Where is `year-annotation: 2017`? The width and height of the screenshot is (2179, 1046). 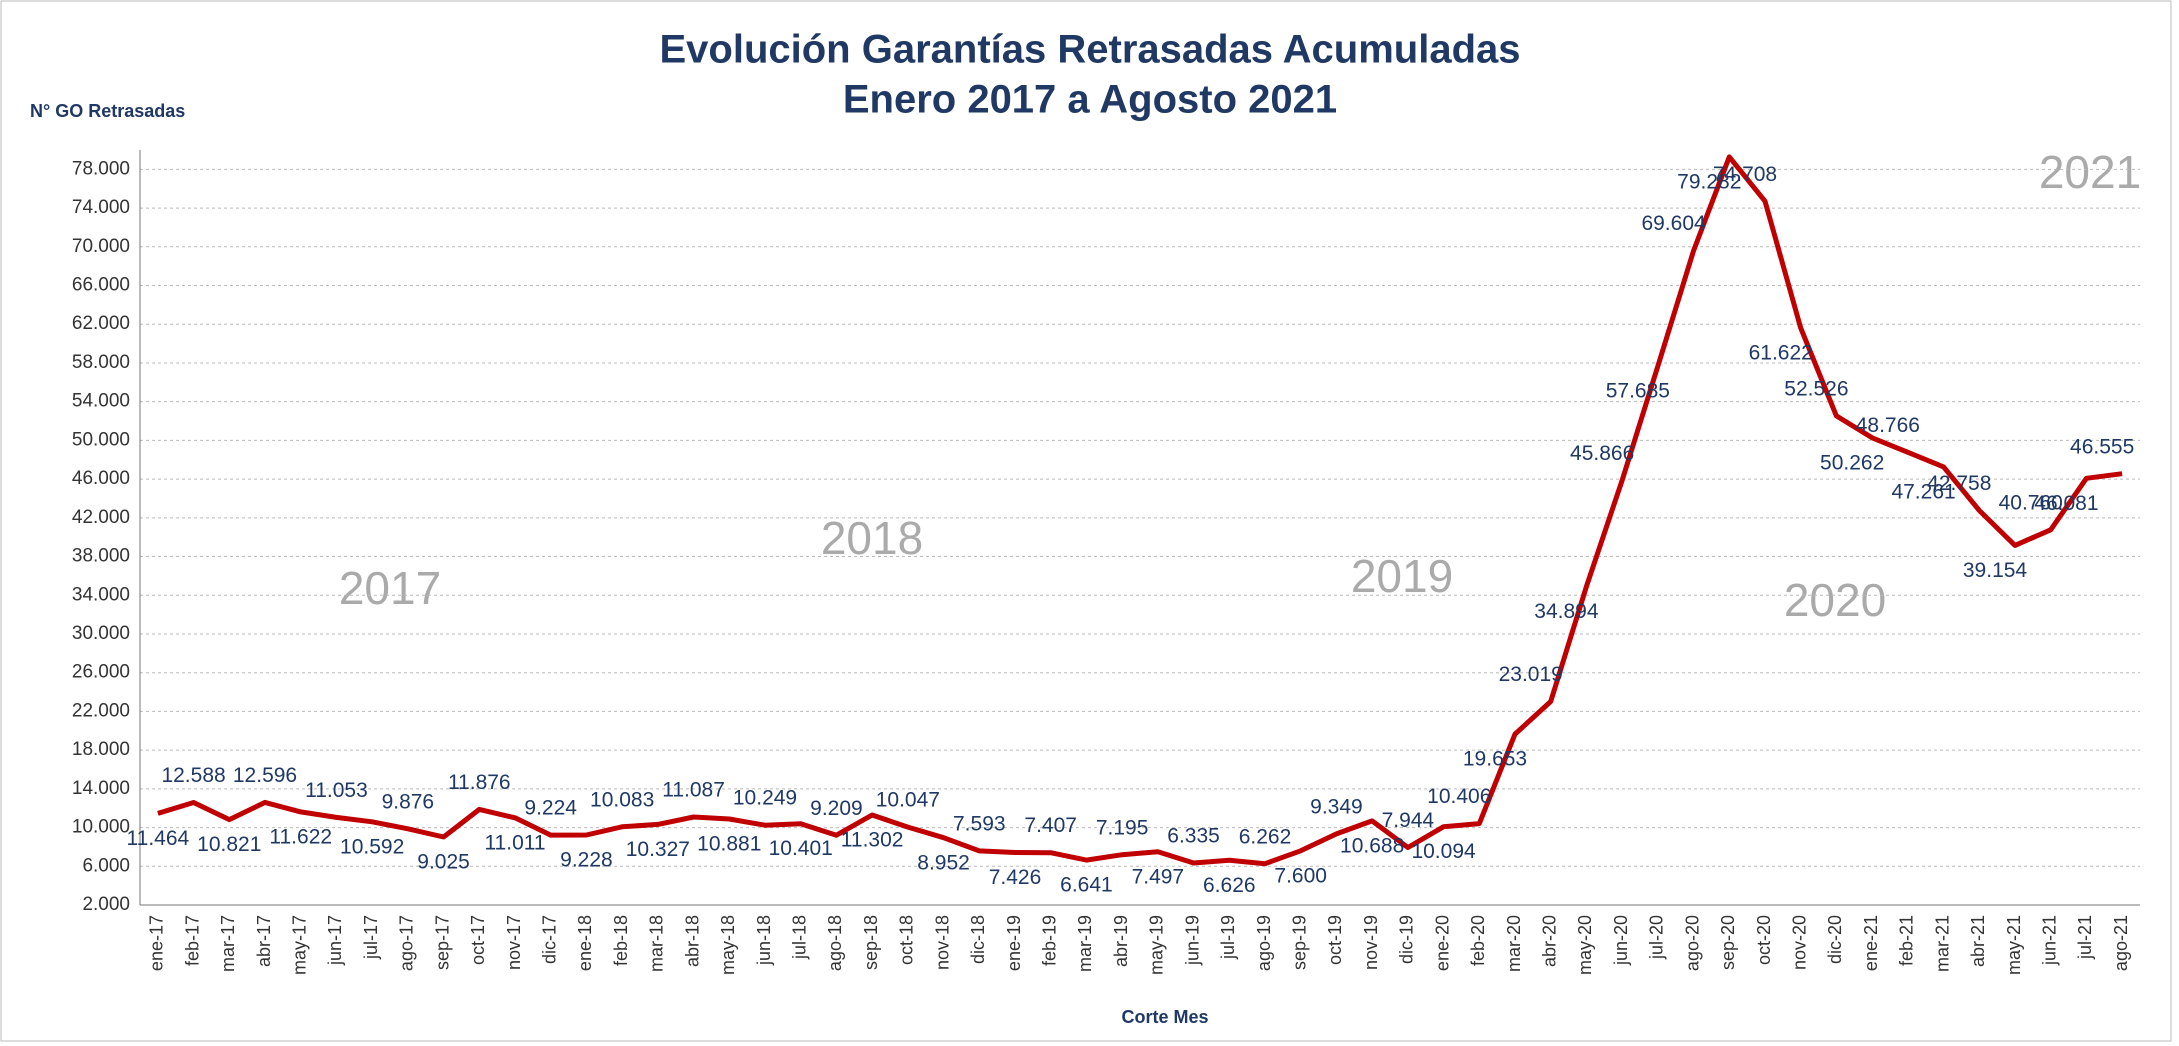 year-annotation: 2017 is located at coordinates (390, 588).